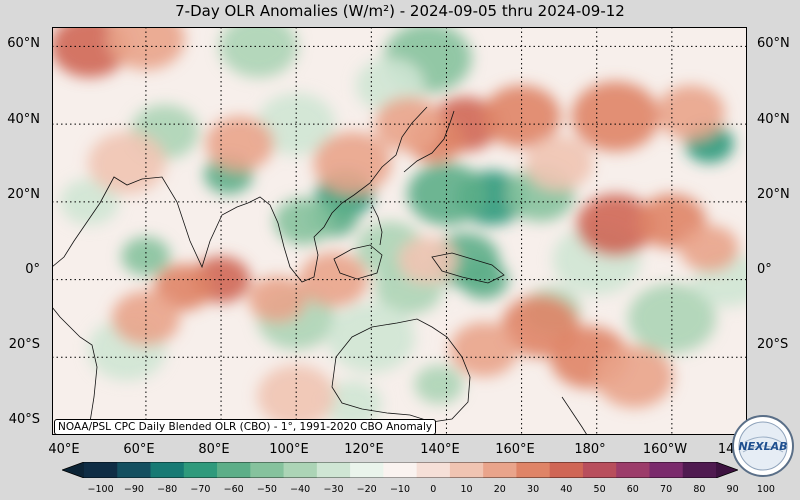 This screenshot has height=500, width=800. Describe the element at coordinates (401, 370) in the screenshot. I see `coast-australia` at that location.